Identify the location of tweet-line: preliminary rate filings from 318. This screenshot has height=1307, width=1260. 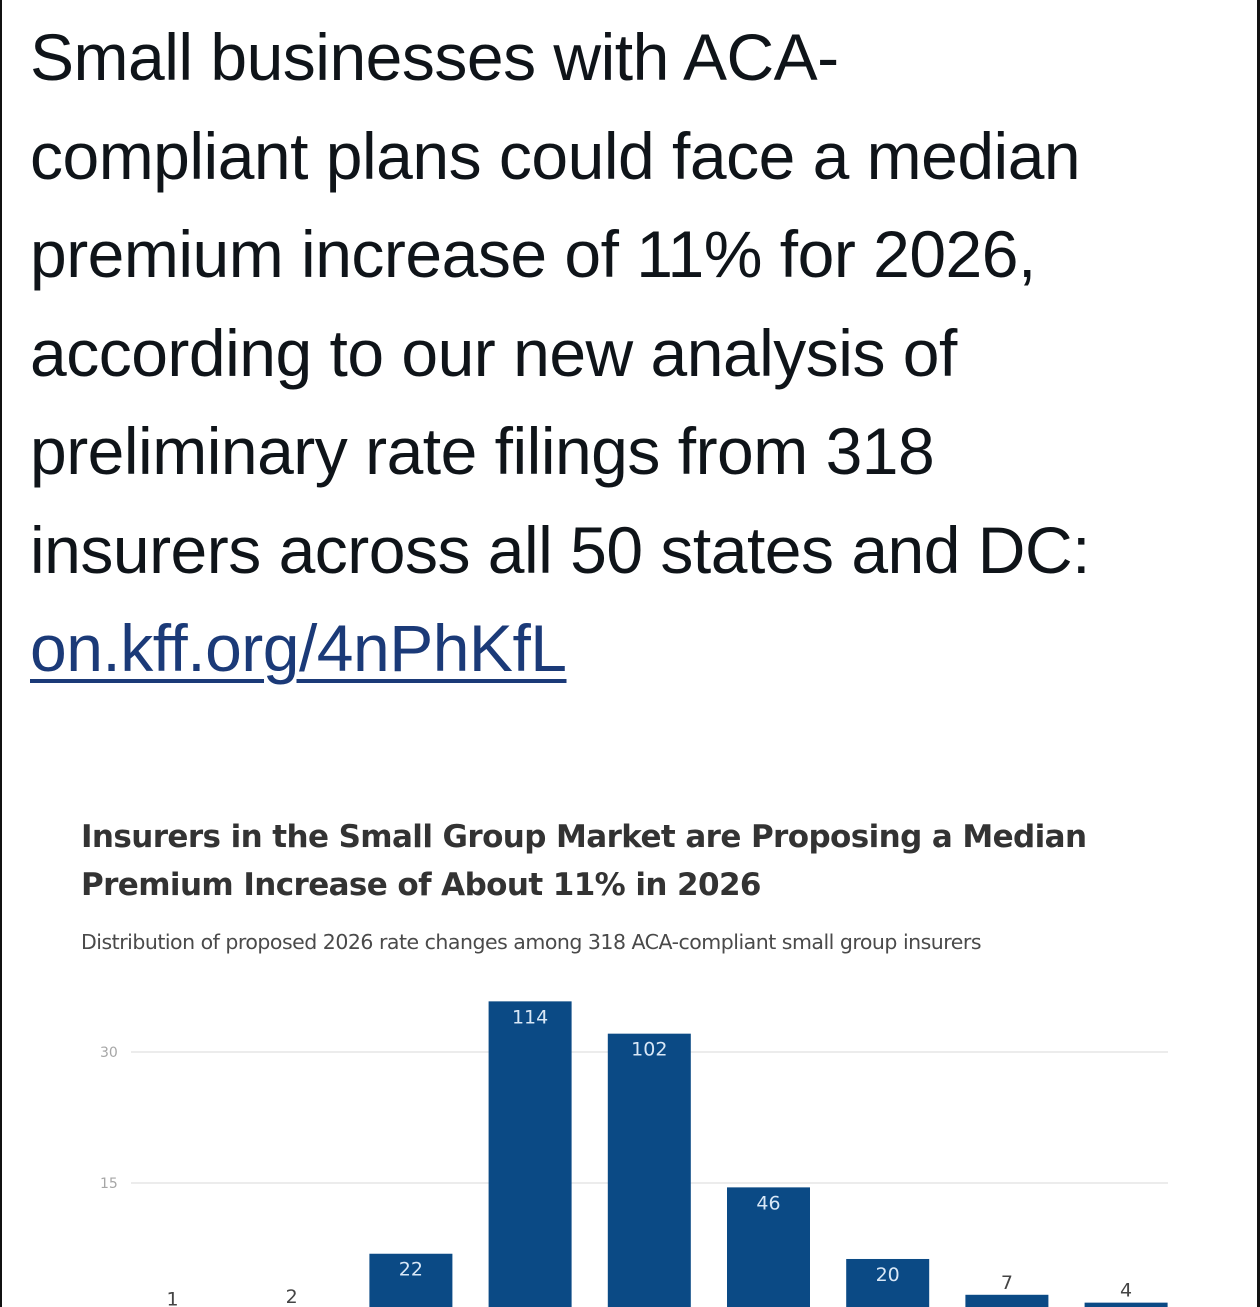
(482, 451).